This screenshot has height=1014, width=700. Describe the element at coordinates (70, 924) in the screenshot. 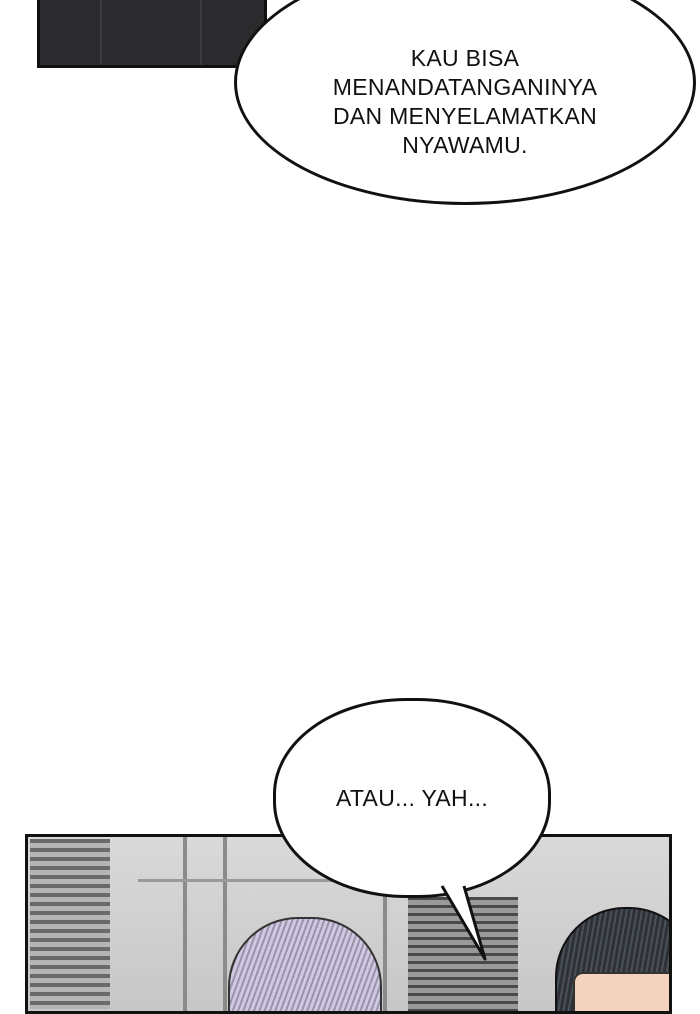

I see `window-blinds` at that location.